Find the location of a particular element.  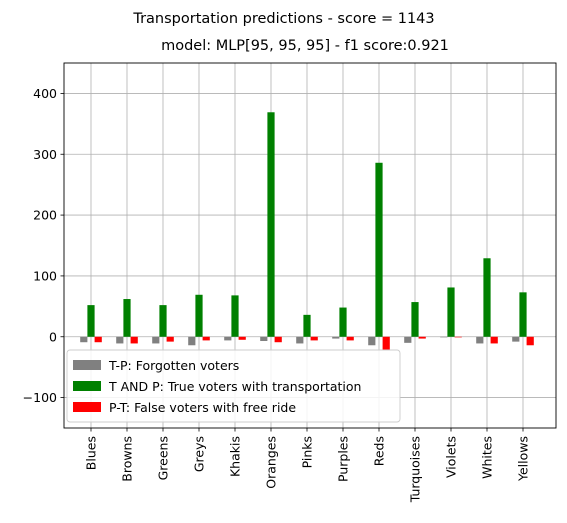

chart-title: model: MLP[95, 95, 95] - f1 score:0.921 is located at coordinates (305, 46).